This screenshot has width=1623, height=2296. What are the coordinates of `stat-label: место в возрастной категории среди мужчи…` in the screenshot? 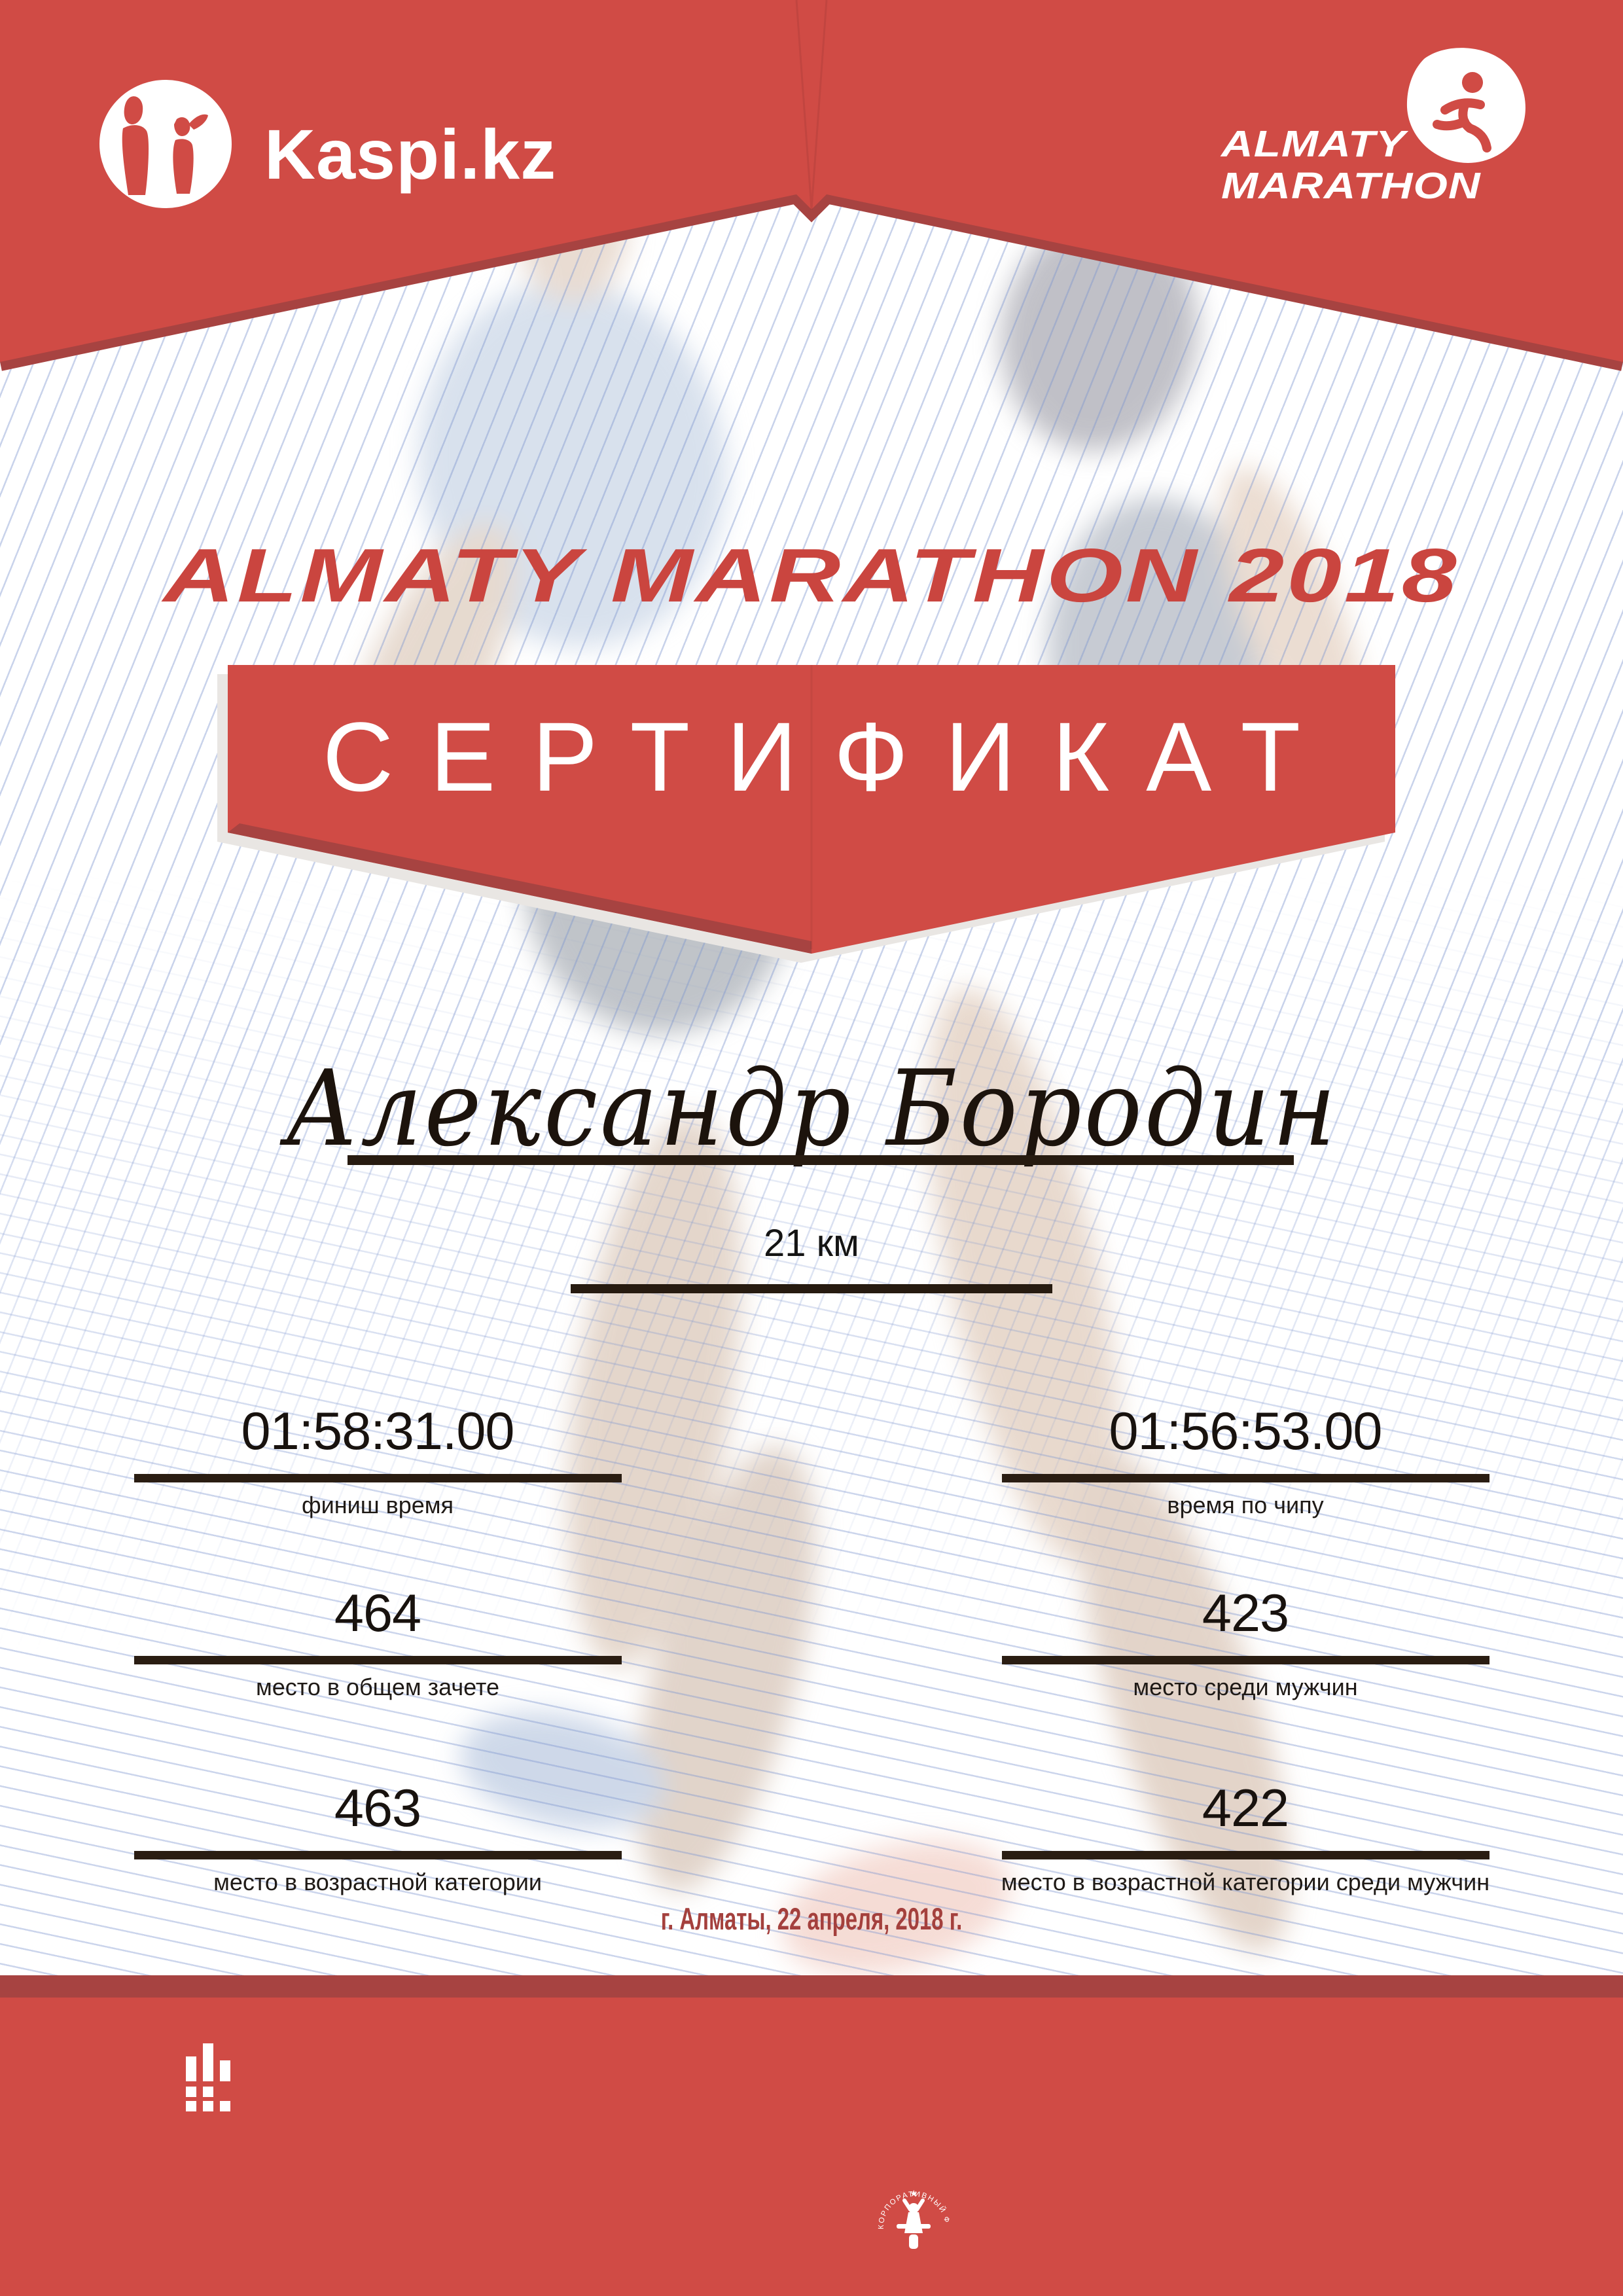 It's located at (1245, 1882).